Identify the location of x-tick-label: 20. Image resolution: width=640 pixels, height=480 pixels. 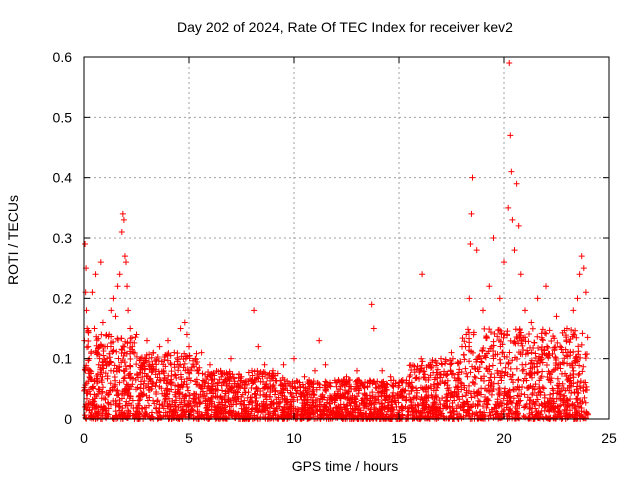
(504, 438).